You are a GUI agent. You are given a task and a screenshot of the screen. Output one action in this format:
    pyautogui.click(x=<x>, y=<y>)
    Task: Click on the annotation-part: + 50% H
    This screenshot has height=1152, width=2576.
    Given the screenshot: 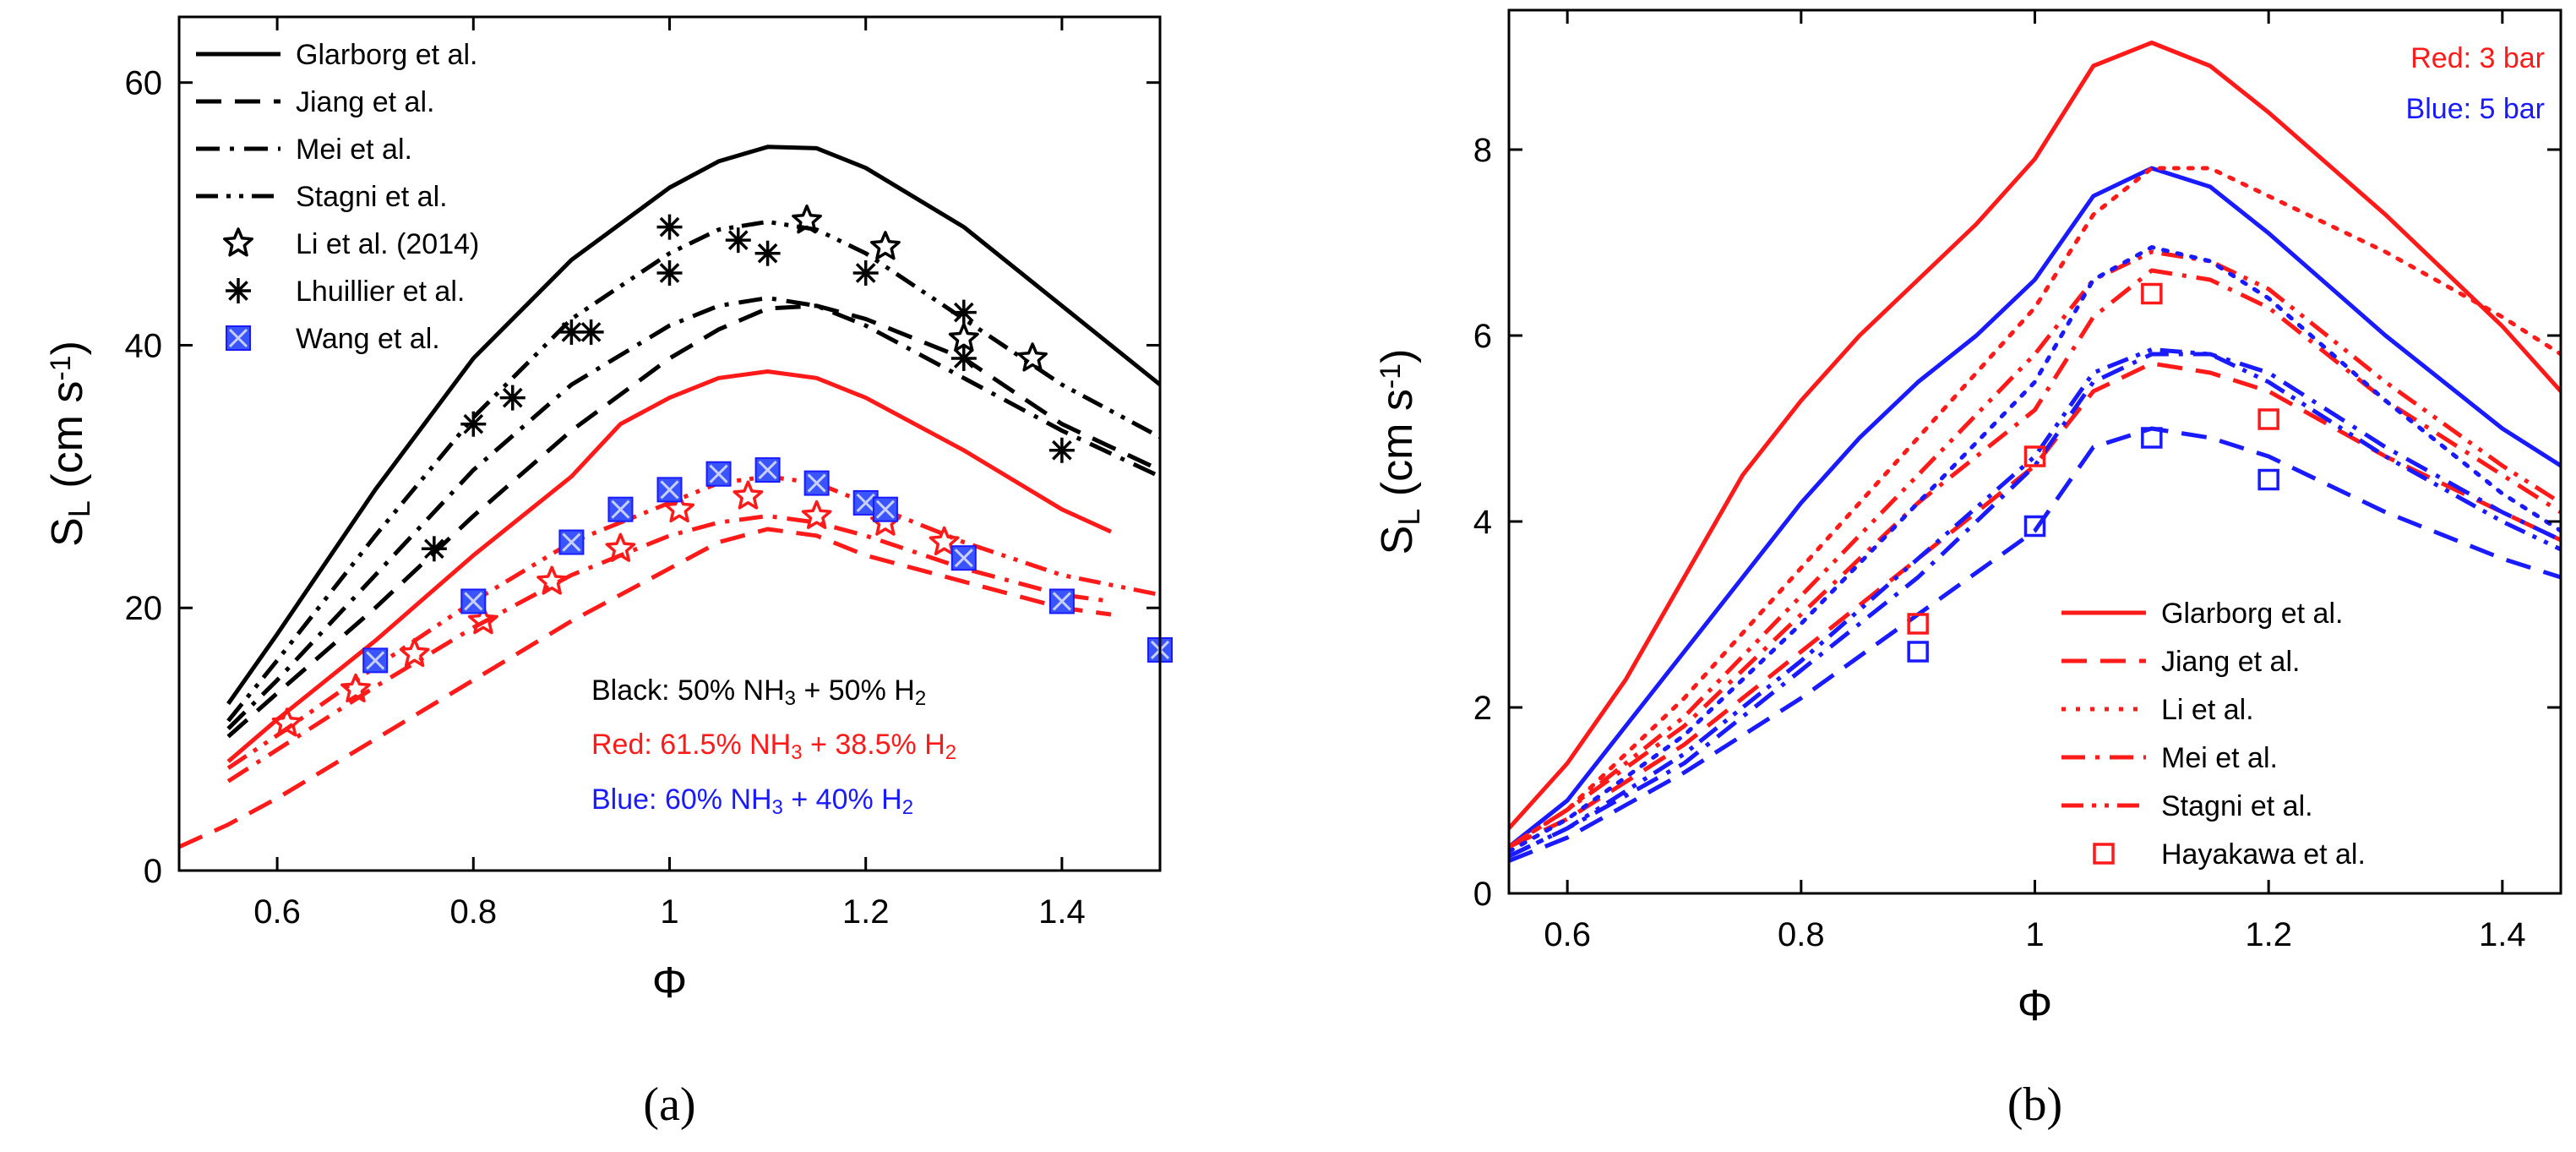 What is the action you would take?
    pyautogui.click(x=855, y=690)
    